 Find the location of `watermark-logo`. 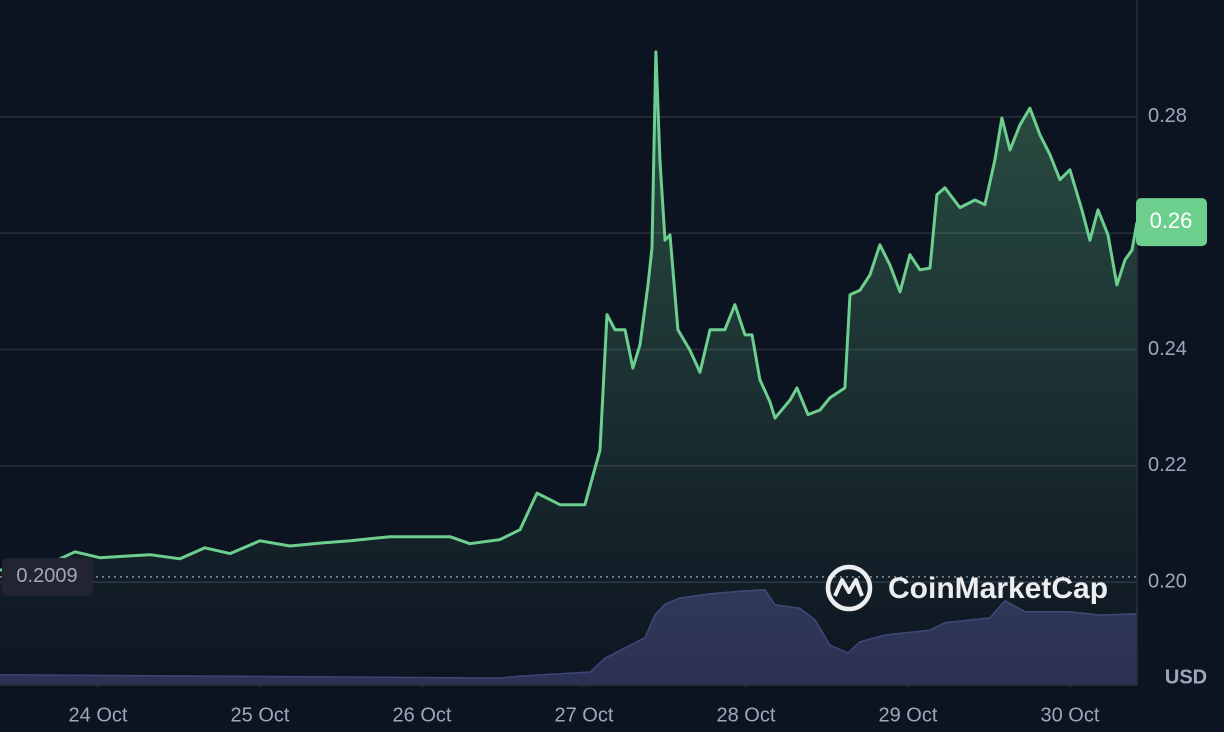

watermark-logo is located at coordinates (849, 588).